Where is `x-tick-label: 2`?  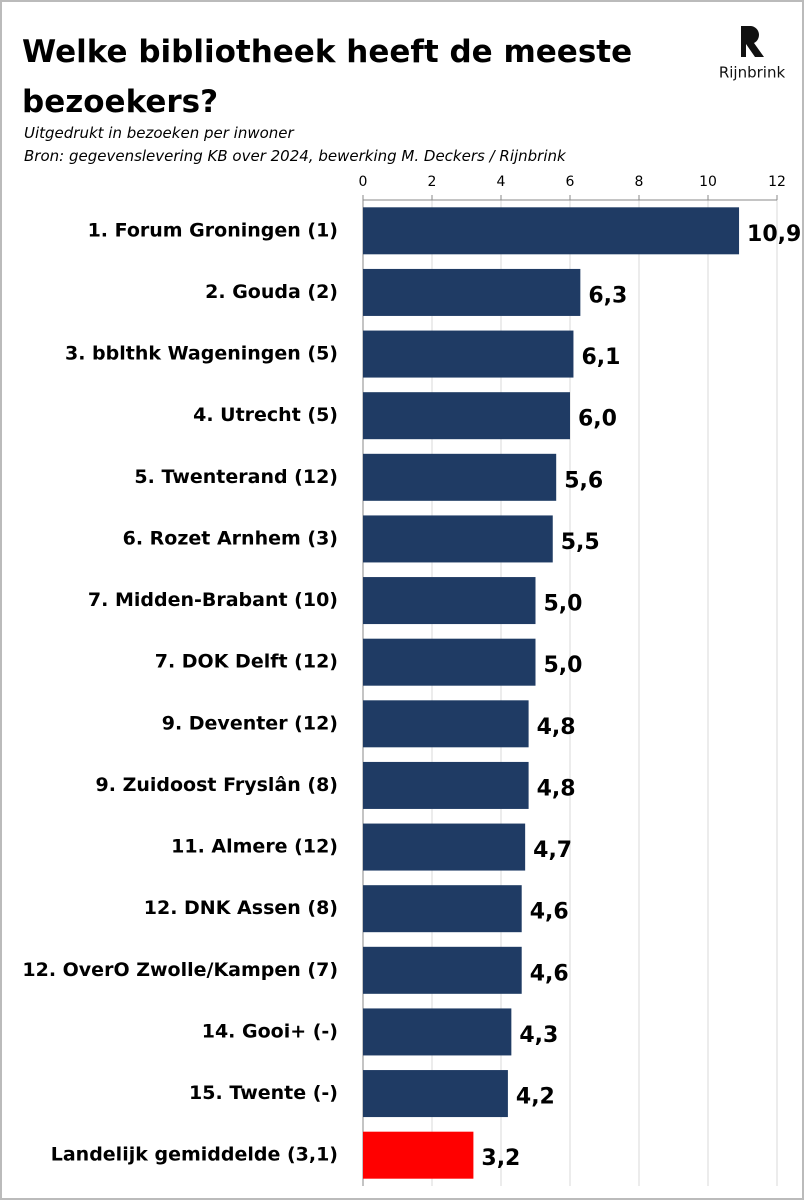
x-tick-label: 2 is located at coordinates (432, 182).